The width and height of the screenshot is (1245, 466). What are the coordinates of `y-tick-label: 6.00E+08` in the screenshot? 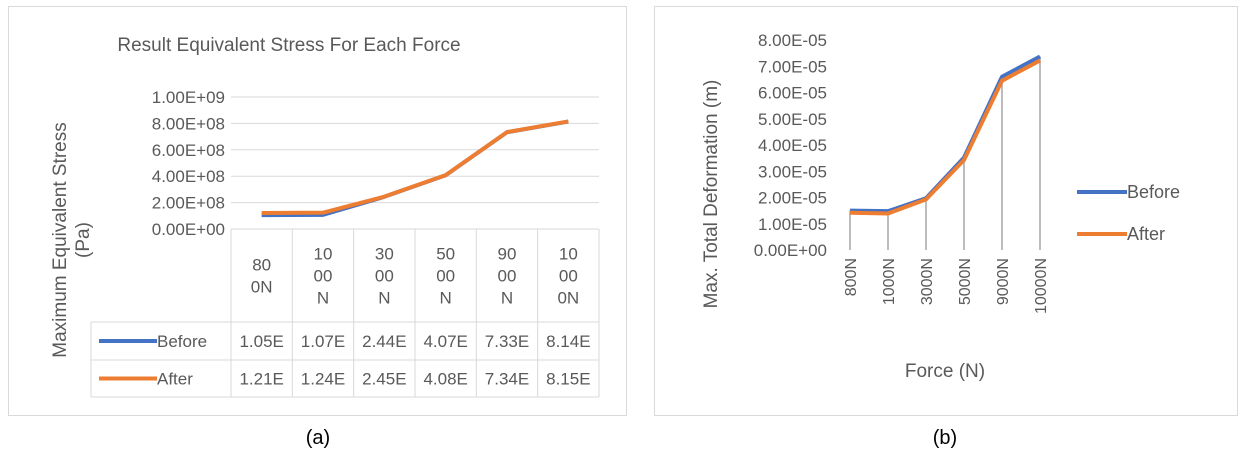 It's located at (188, 150).